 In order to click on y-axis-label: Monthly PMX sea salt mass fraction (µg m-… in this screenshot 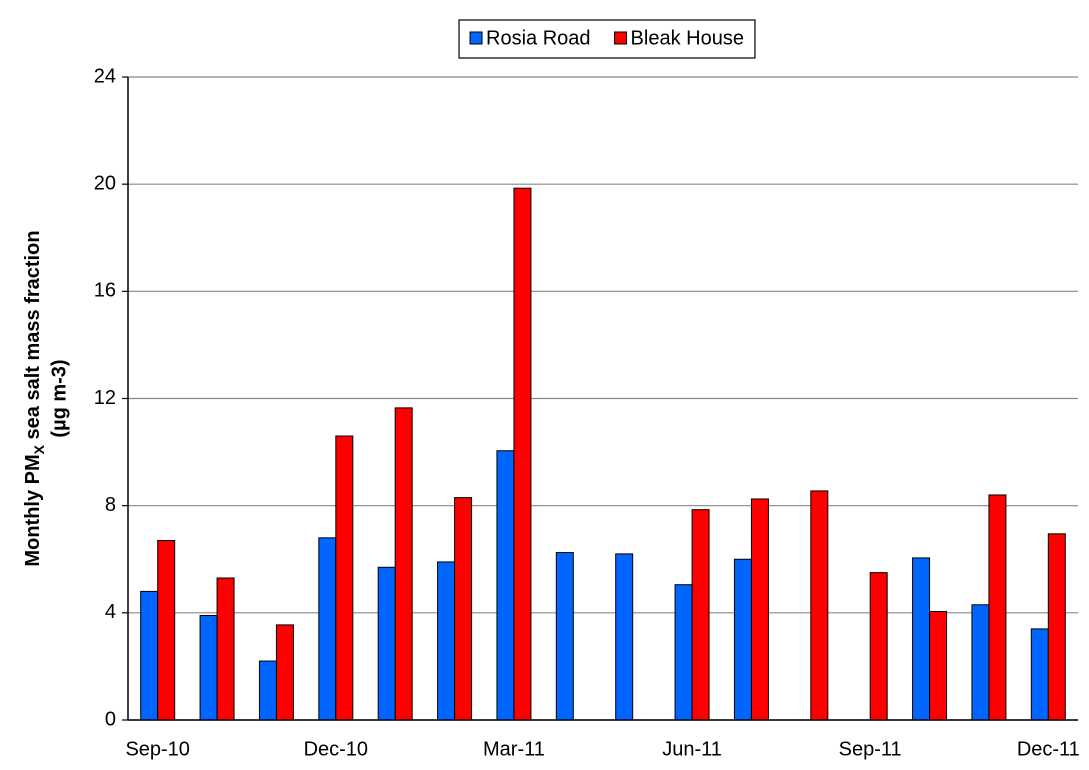, I will do `click(46, 398)`.